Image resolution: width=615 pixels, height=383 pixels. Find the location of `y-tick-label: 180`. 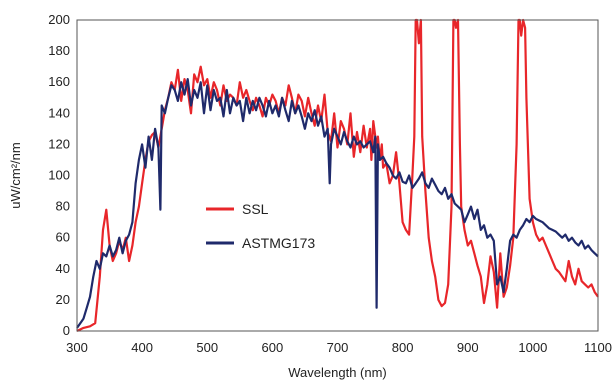

y-tick-label: 180 is located at coordinates (59, 50).